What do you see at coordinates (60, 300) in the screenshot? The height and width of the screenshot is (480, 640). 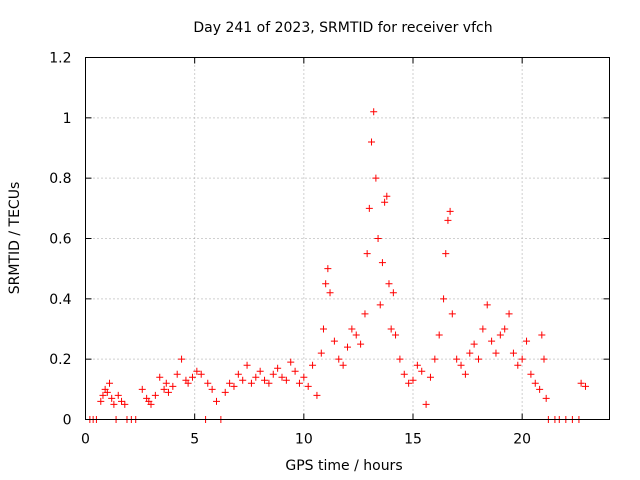 I see `y-tick-label: 0.4` at bounding box center [60, 300].